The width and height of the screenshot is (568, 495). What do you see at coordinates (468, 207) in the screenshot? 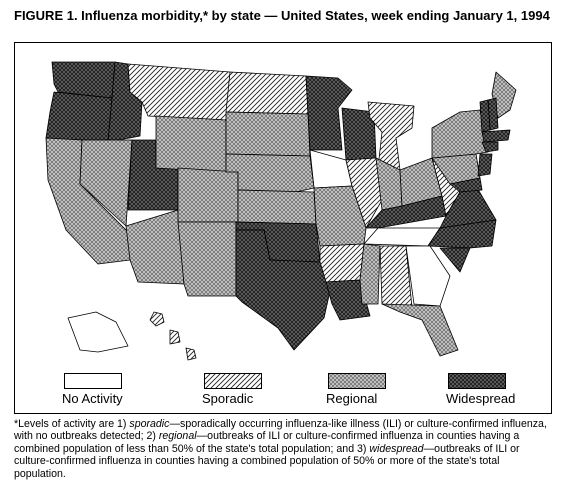
I see `state-va` at bounding box center [468, 207].